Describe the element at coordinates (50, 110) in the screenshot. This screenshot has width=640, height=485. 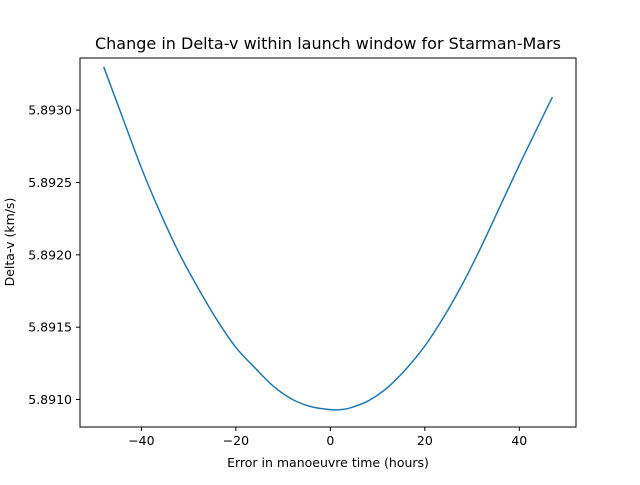
I see `y-tick-label: 5.8930` at that location.